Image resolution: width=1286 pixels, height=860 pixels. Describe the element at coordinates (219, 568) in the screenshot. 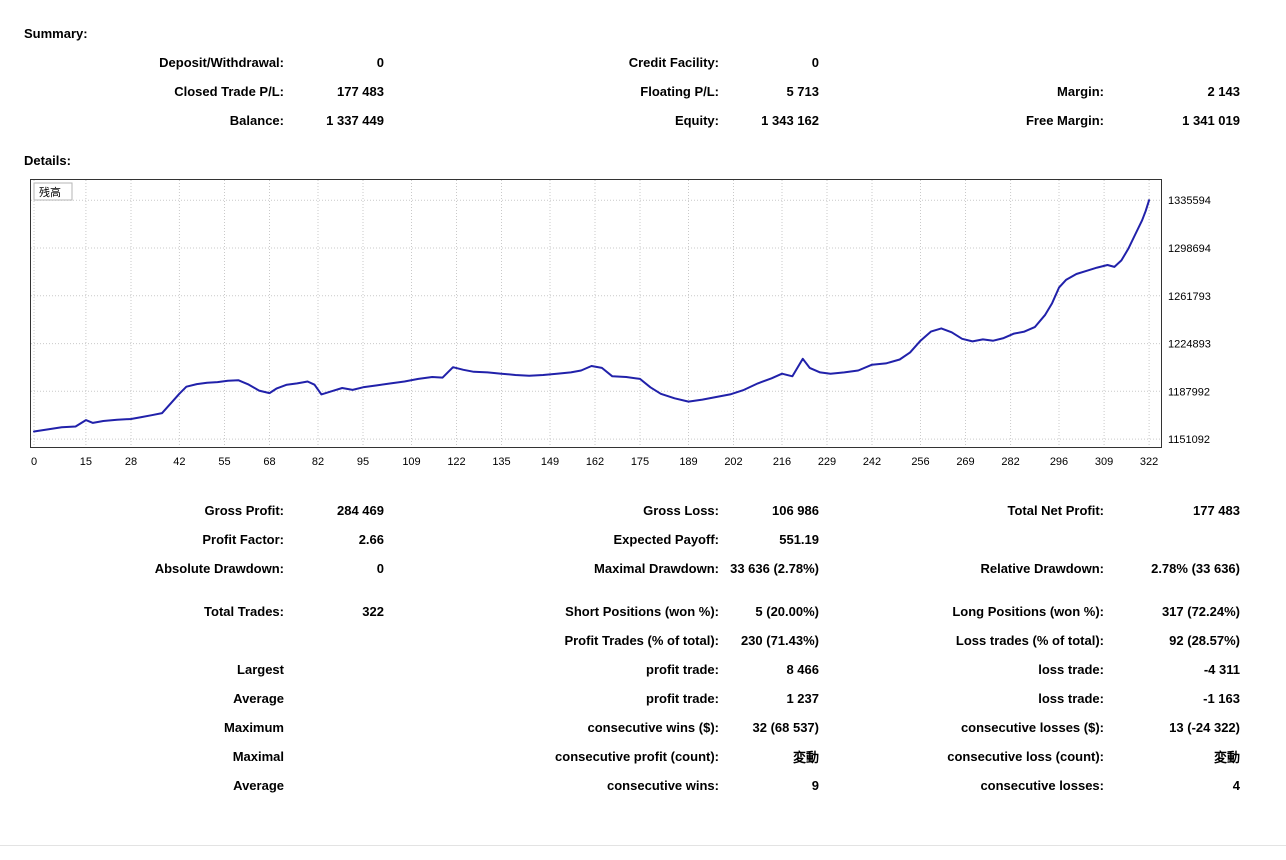

I see `stat-label: Absolute Drawdown:` at that location.